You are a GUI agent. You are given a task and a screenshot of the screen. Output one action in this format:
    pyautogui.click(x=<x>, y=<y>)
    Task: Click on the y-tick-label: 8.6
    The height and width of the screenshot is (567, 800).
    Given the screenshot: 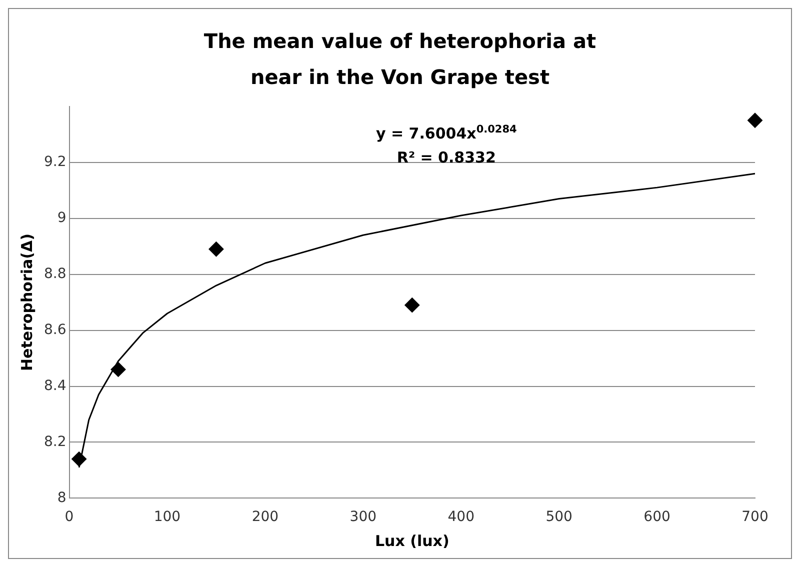 What is the action you would take?
    pyautogui.click(x=55, y=330)
    